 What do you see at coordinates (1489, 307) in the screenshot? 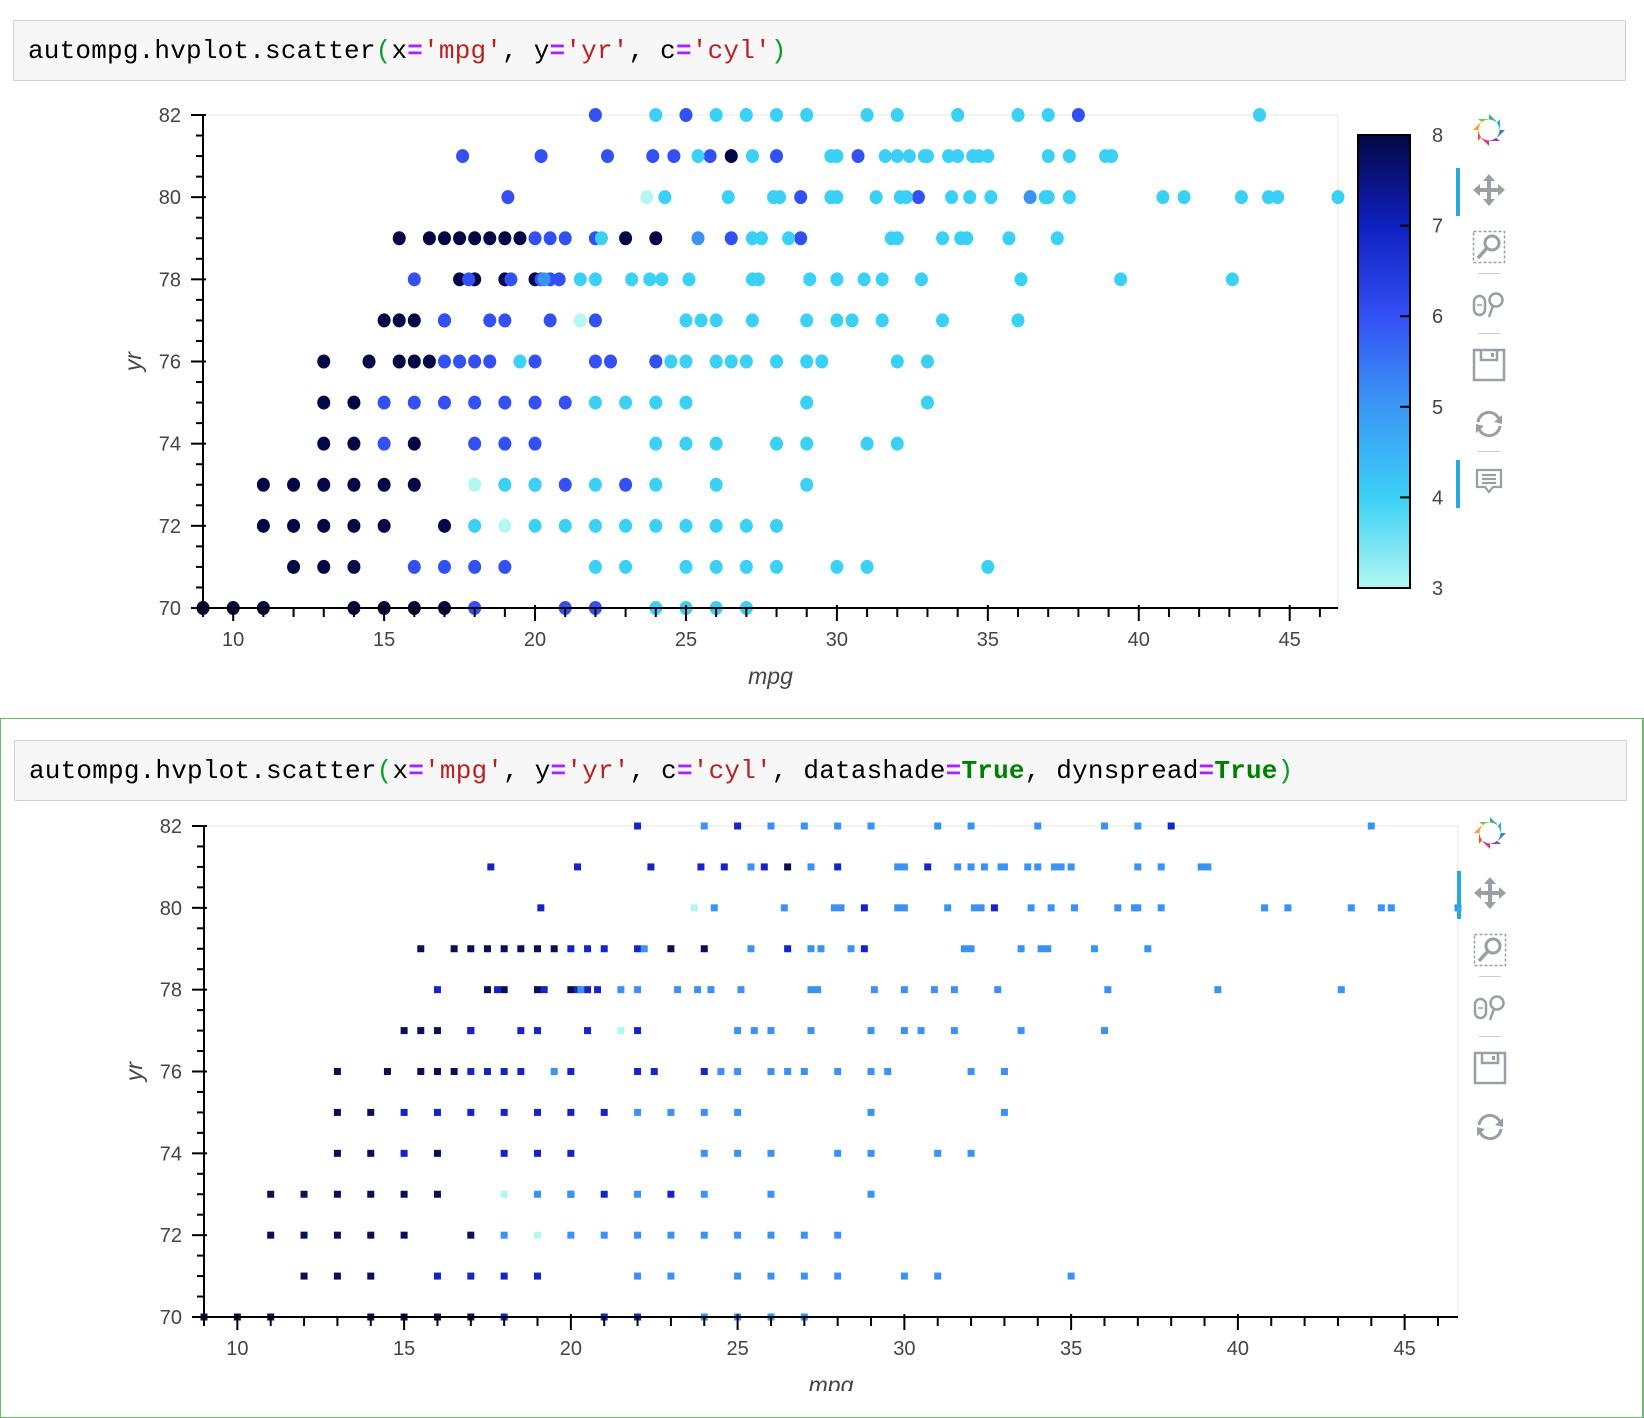
I see `wheel-zoom-tool-button` at bounding box center [1489, 307].